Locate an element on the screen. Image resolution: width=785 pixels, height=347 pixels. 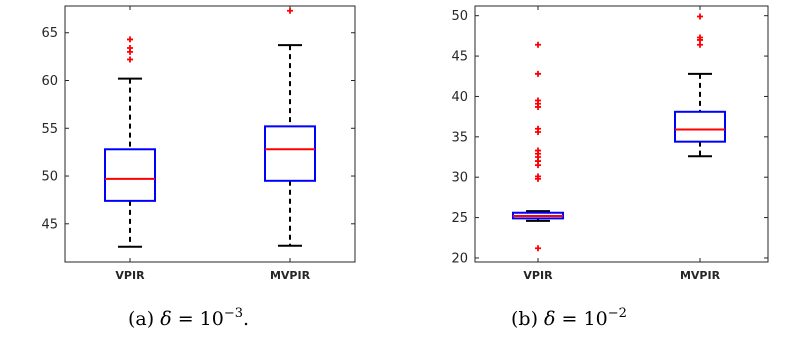
panel-1-ytick-label-5: 45 is located at coordinates (459, 57).